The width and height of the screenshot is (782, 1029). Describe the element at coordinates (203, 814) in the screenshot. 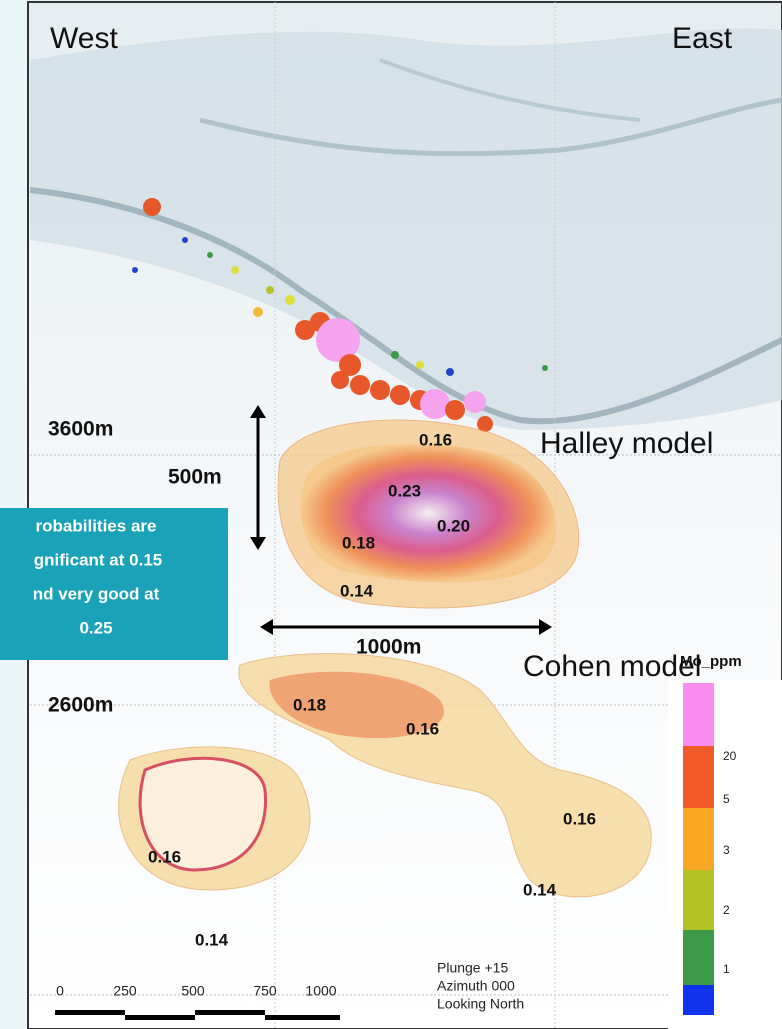

I see `cohen-west-core` at that location.